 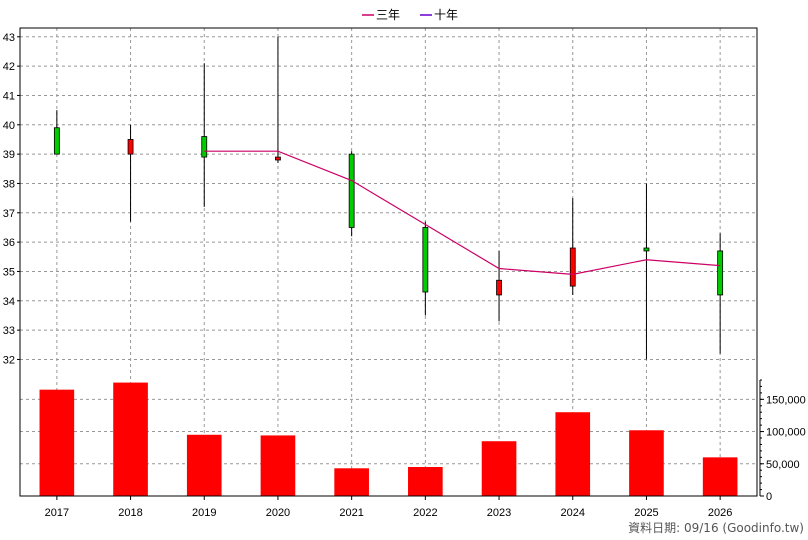 What do you see at coordinates (351, 513) in the screenshot?
I see `x-tick-label: 2021` at bounding box center [351, 513].